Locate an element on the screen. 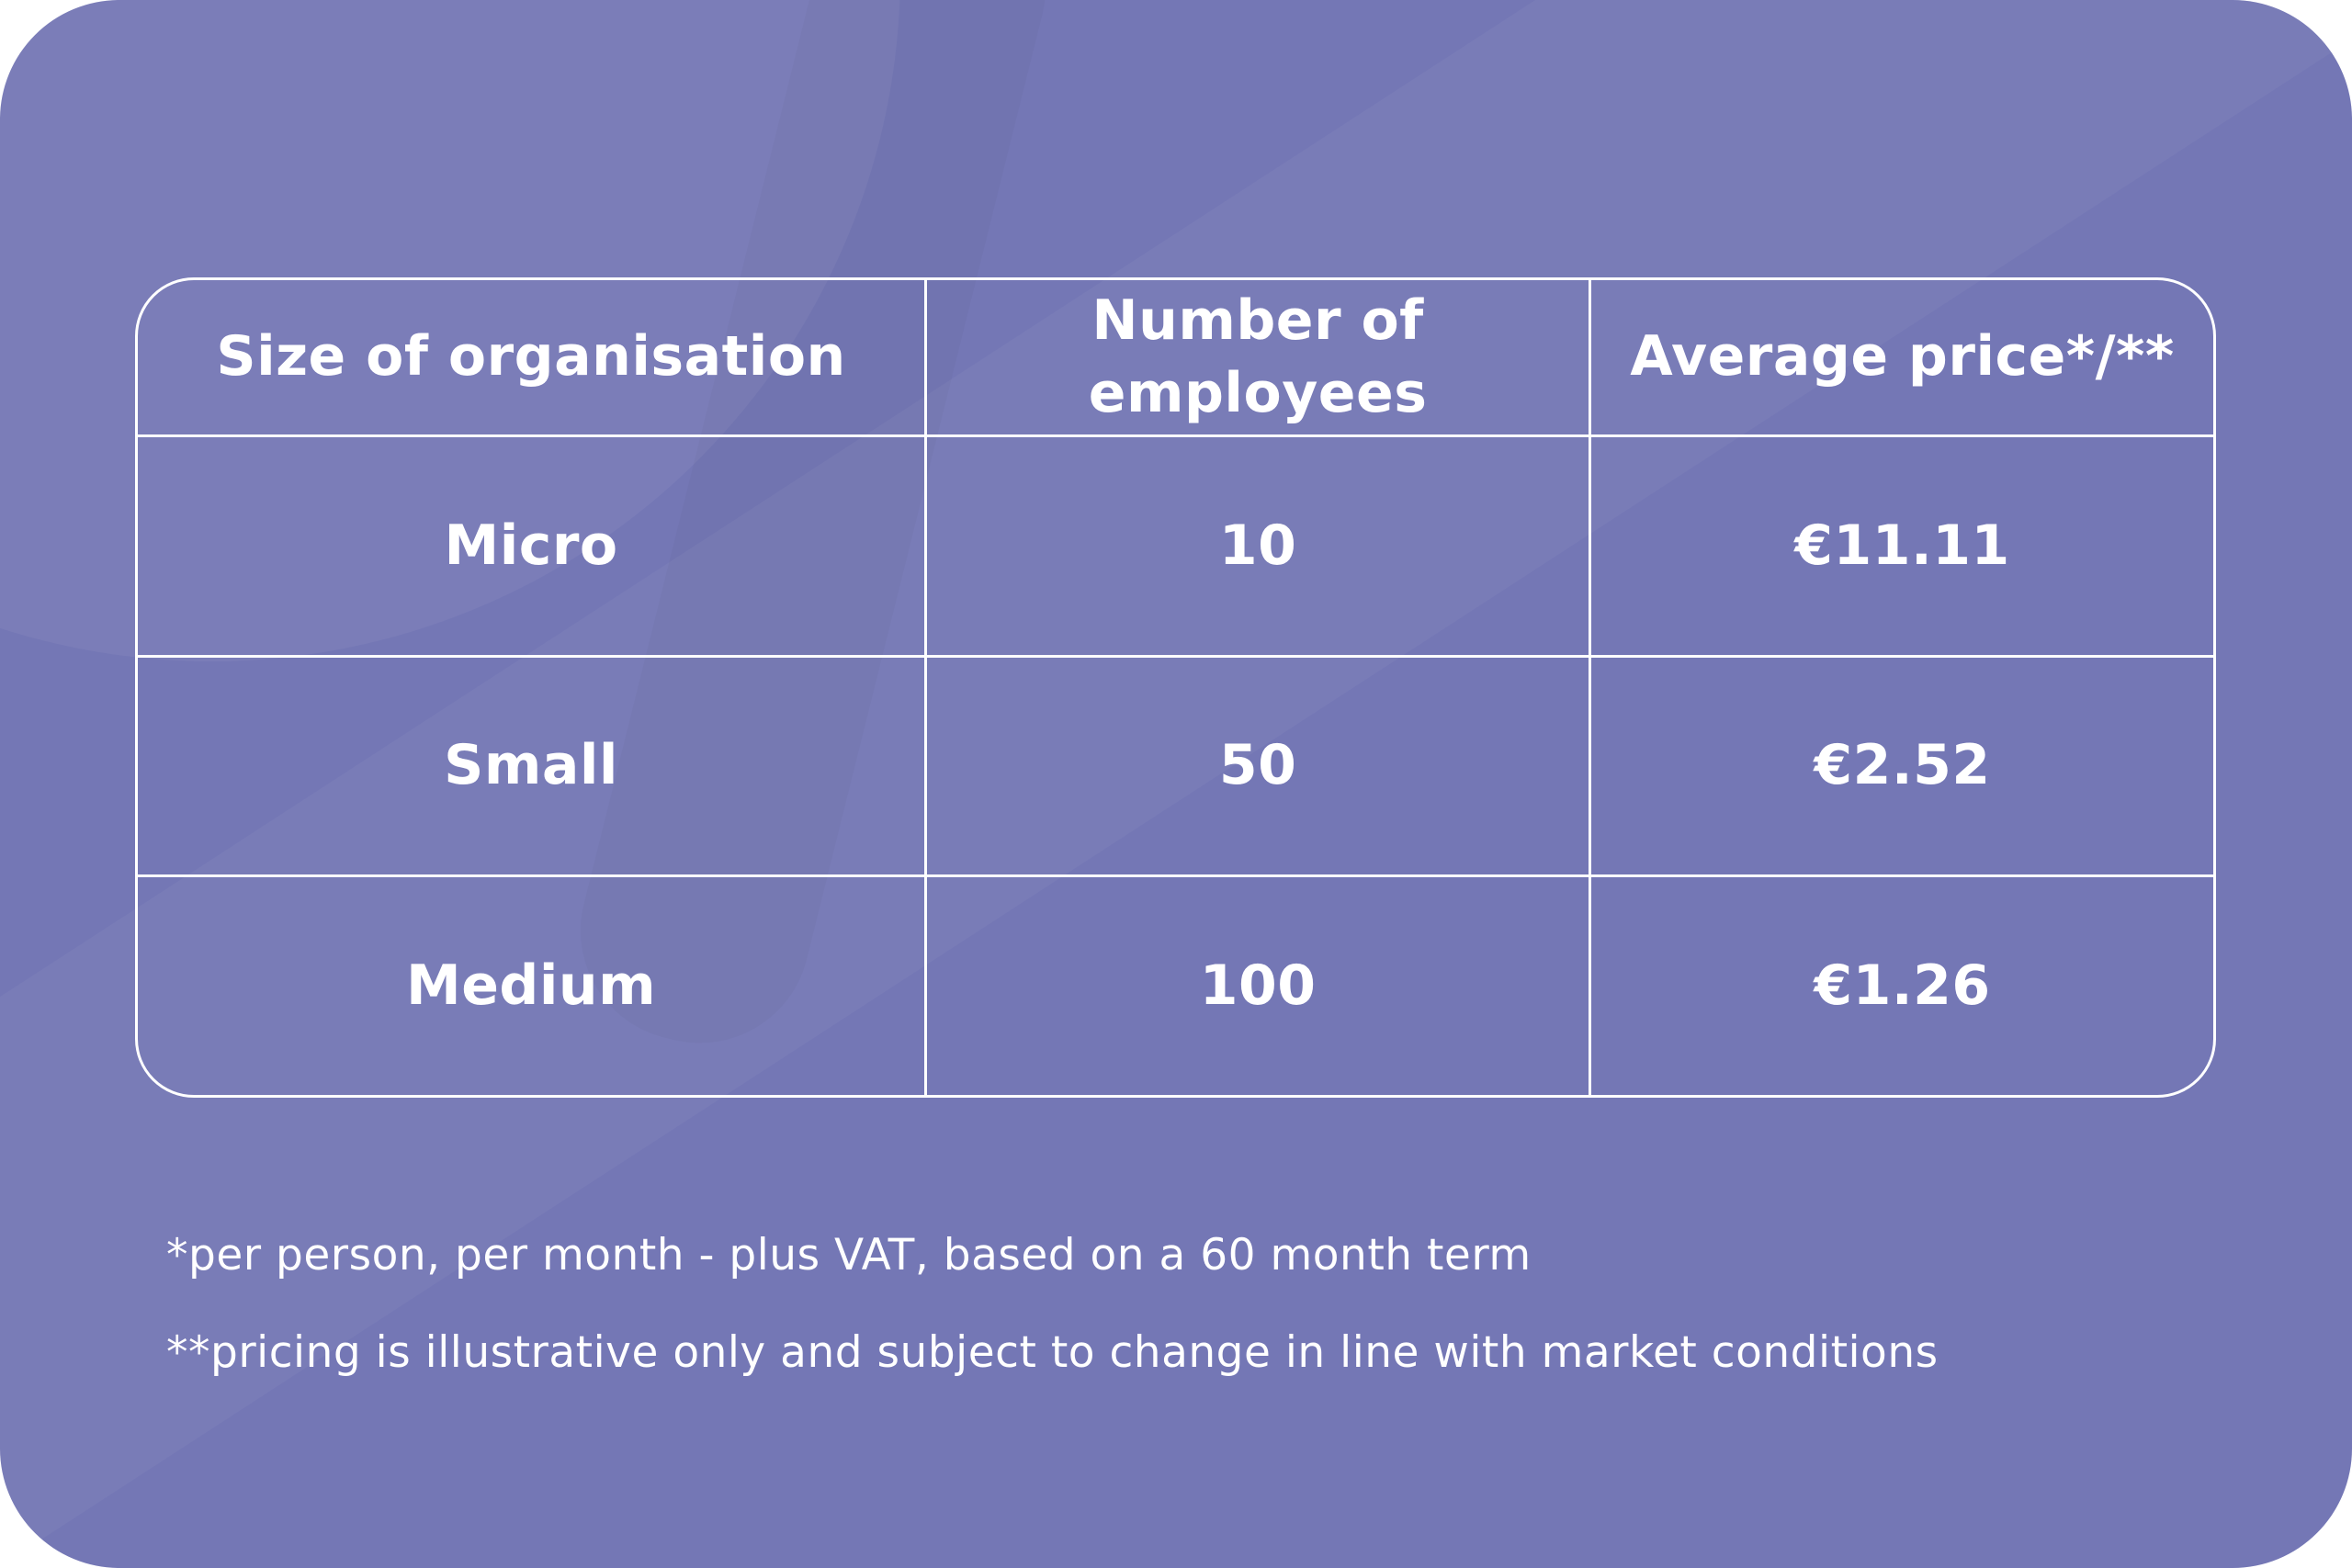 The height and width of the screenshot is (1568, 2352). header-label-size: Size of organisation is located at coordinates (531, 357).